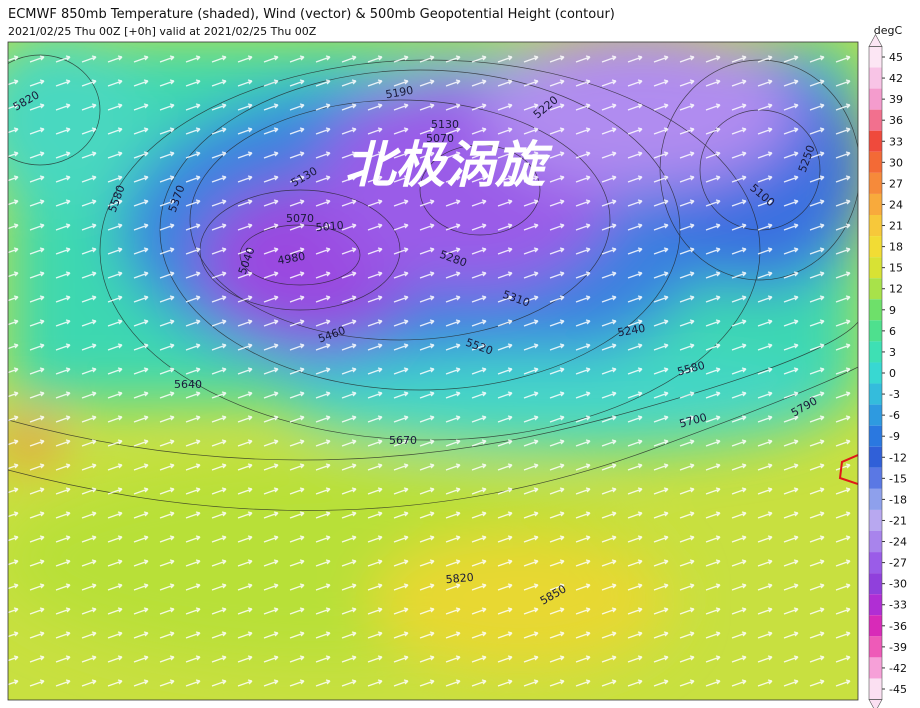  Describe the element at coordinates (896, 141) in the screenshot. I see `colorbar-label: 33` at that location.